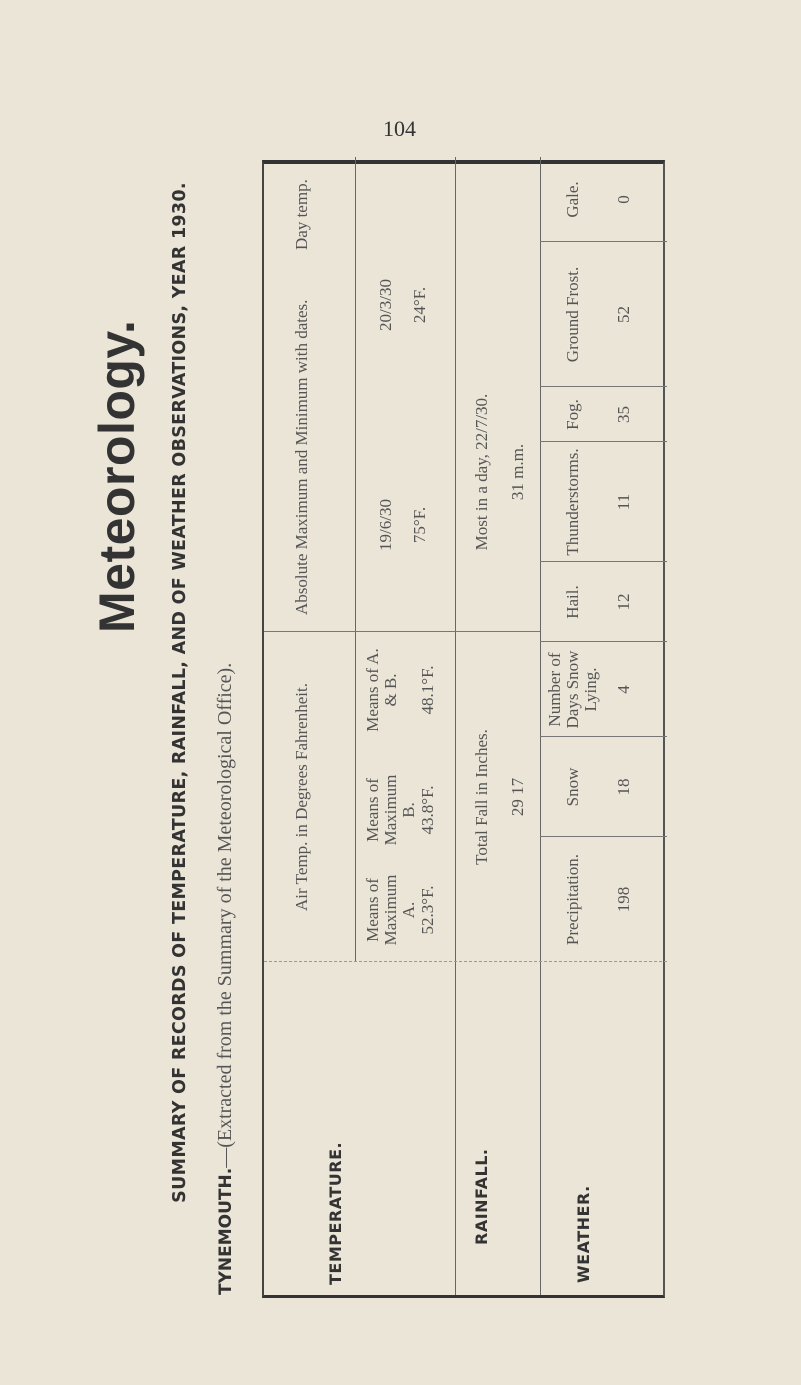 Image resolution: width=801 pixels, height=1385 pixels. Describe the element at coordinates (399, 128) in the screenshot. I see `page-number: 104` at that location.